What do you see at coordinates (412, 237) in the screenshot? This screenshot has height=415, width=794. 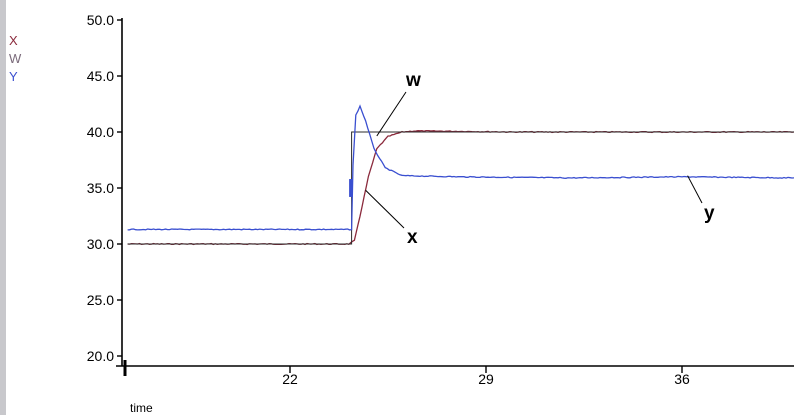 I see `annotation-label-x: x` at bounding box center [412, 237].